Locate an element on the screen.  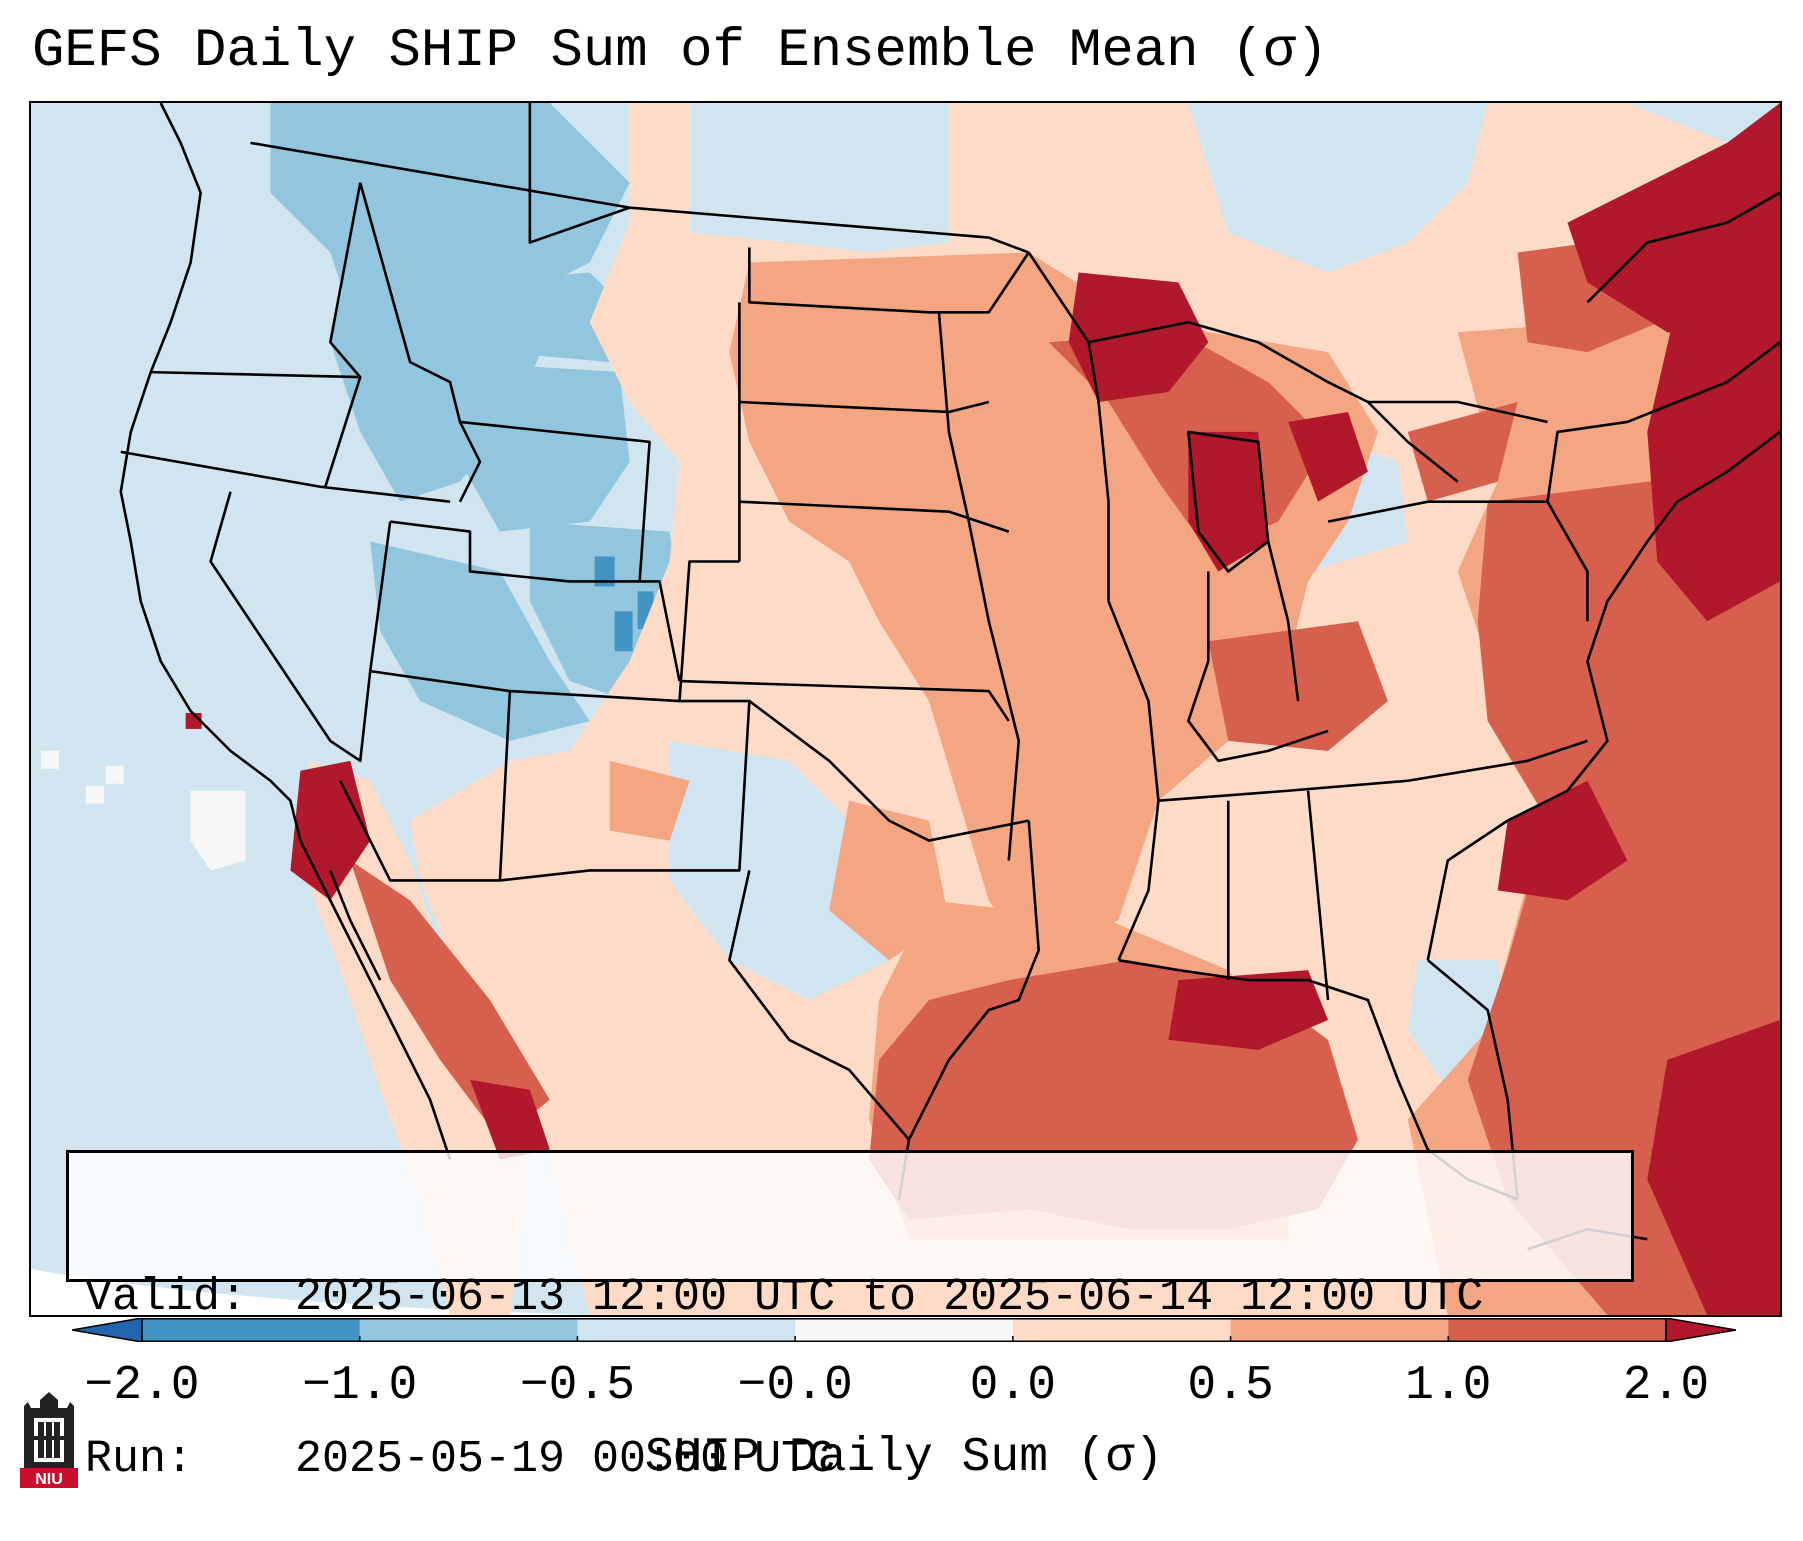
colorbar-outline is located at coordinates (904, 1330).